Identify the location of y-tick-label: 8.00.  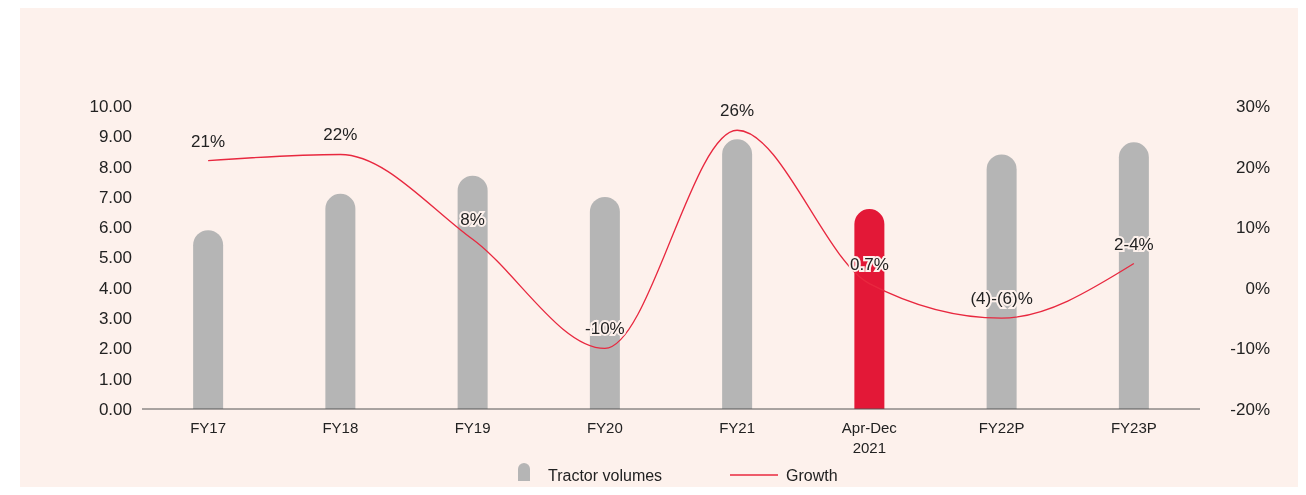
(115, 167).